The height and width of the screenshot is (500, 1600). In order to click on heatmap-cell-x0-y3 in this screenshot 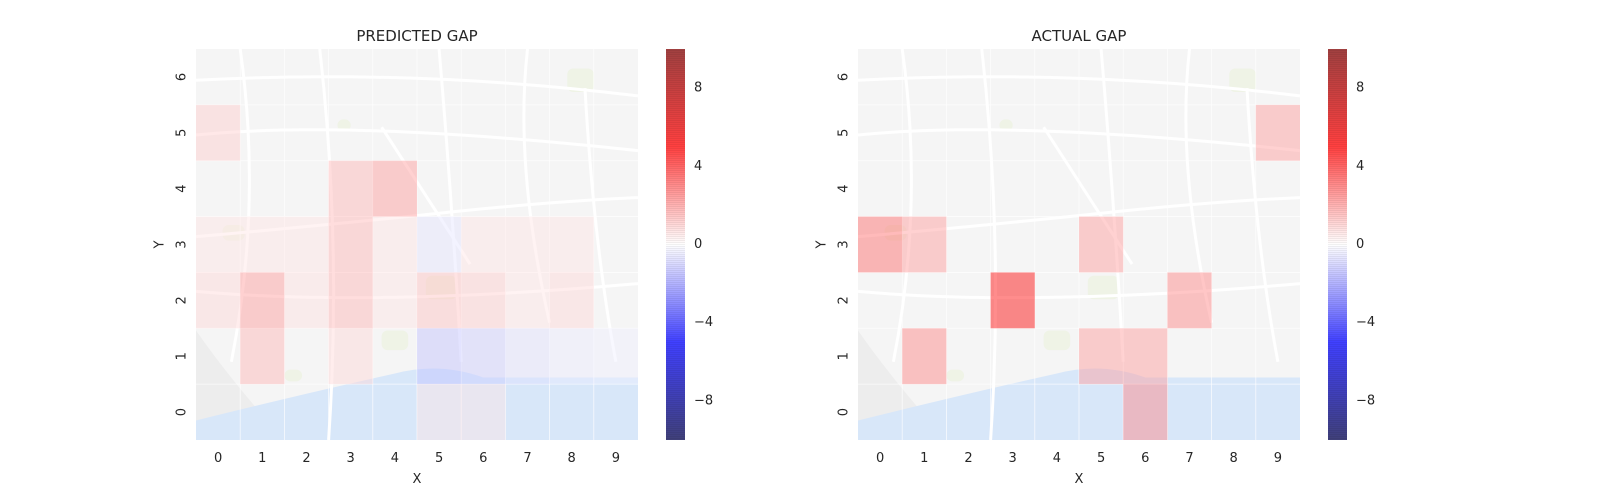, I will do `click(880, 244)`.